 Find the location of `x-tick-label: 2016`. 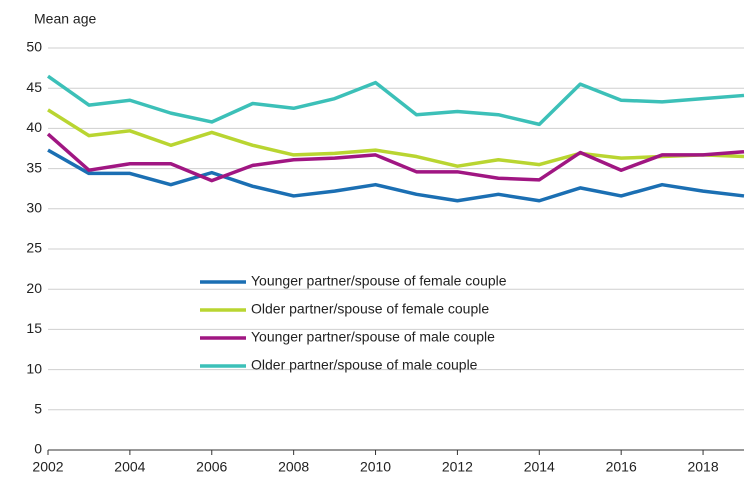

x-tick-label: 2016 is located at coordinates (621, 467).